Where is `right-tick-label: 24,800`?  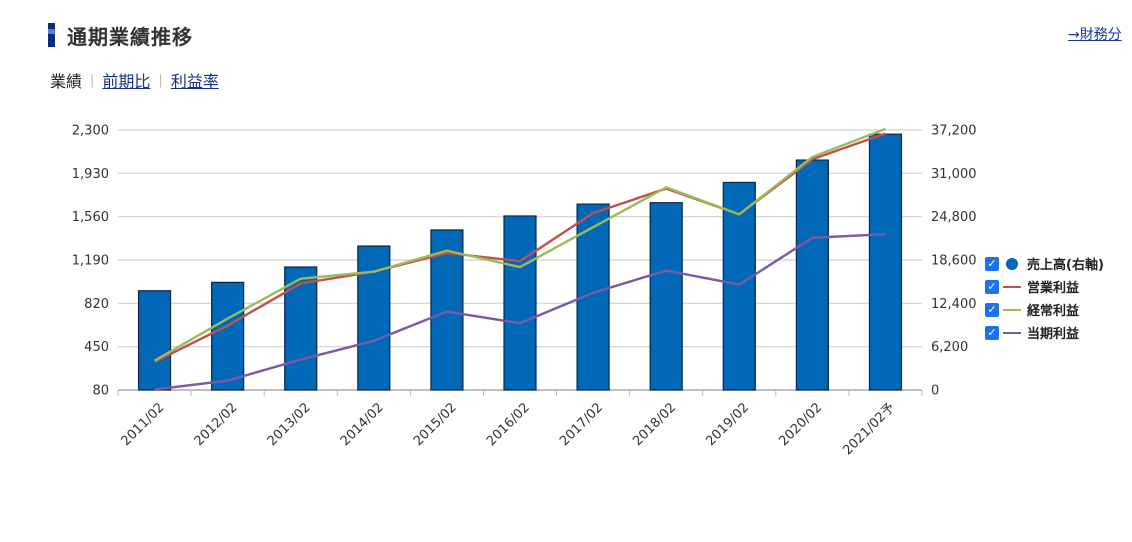 right-tick-label: 24,800 is located at coordinates (954, 217).